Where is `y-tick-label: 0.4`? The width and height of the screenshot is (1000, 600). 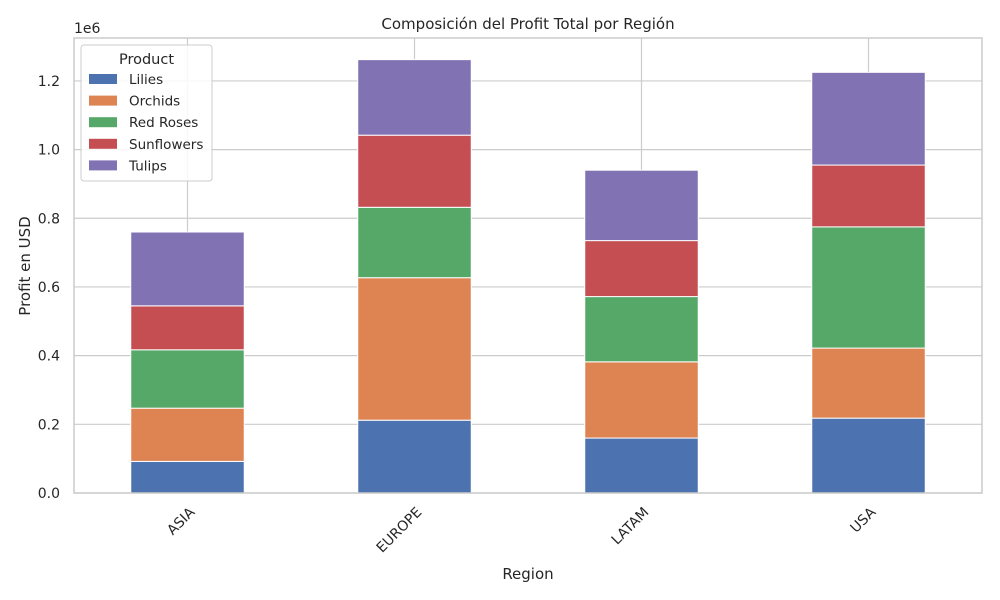
y-tick-label: 0.4 is located at coordinates (49, 357).